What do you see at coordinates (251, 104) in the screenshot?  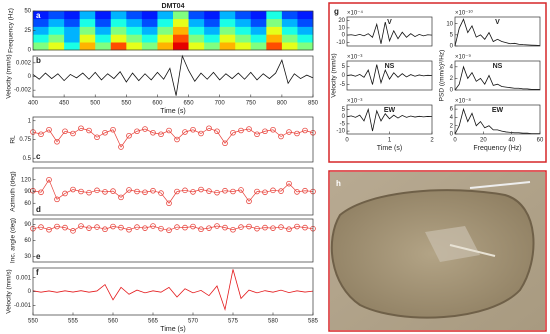 I see `x-tick-label: 750` at bounding box center [251, 104].